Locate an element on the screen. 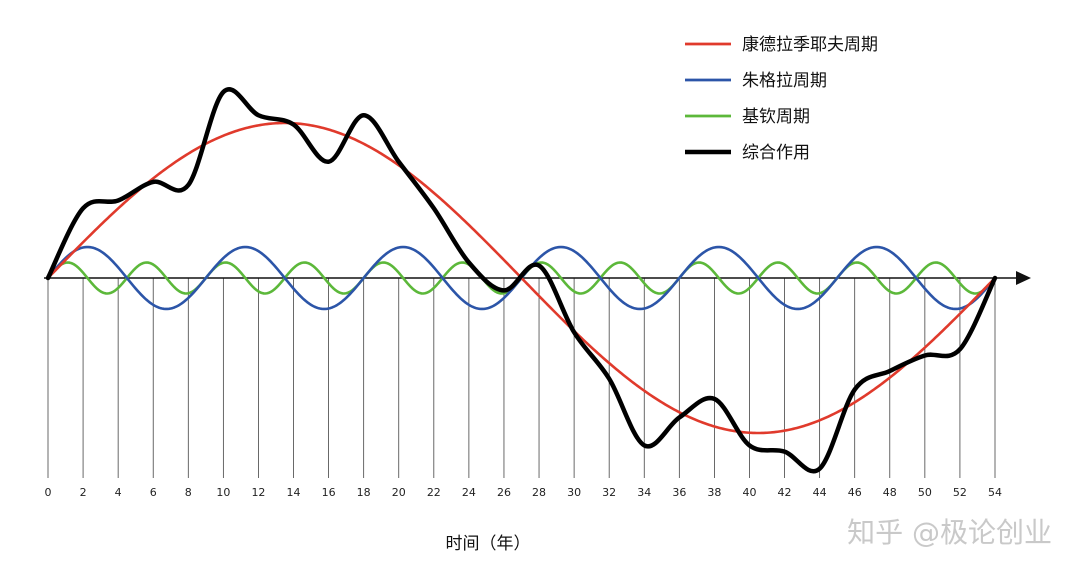 This screenshot has height=577, width=1080. x-tick-label: 8 is located at coordinates (188, 492).